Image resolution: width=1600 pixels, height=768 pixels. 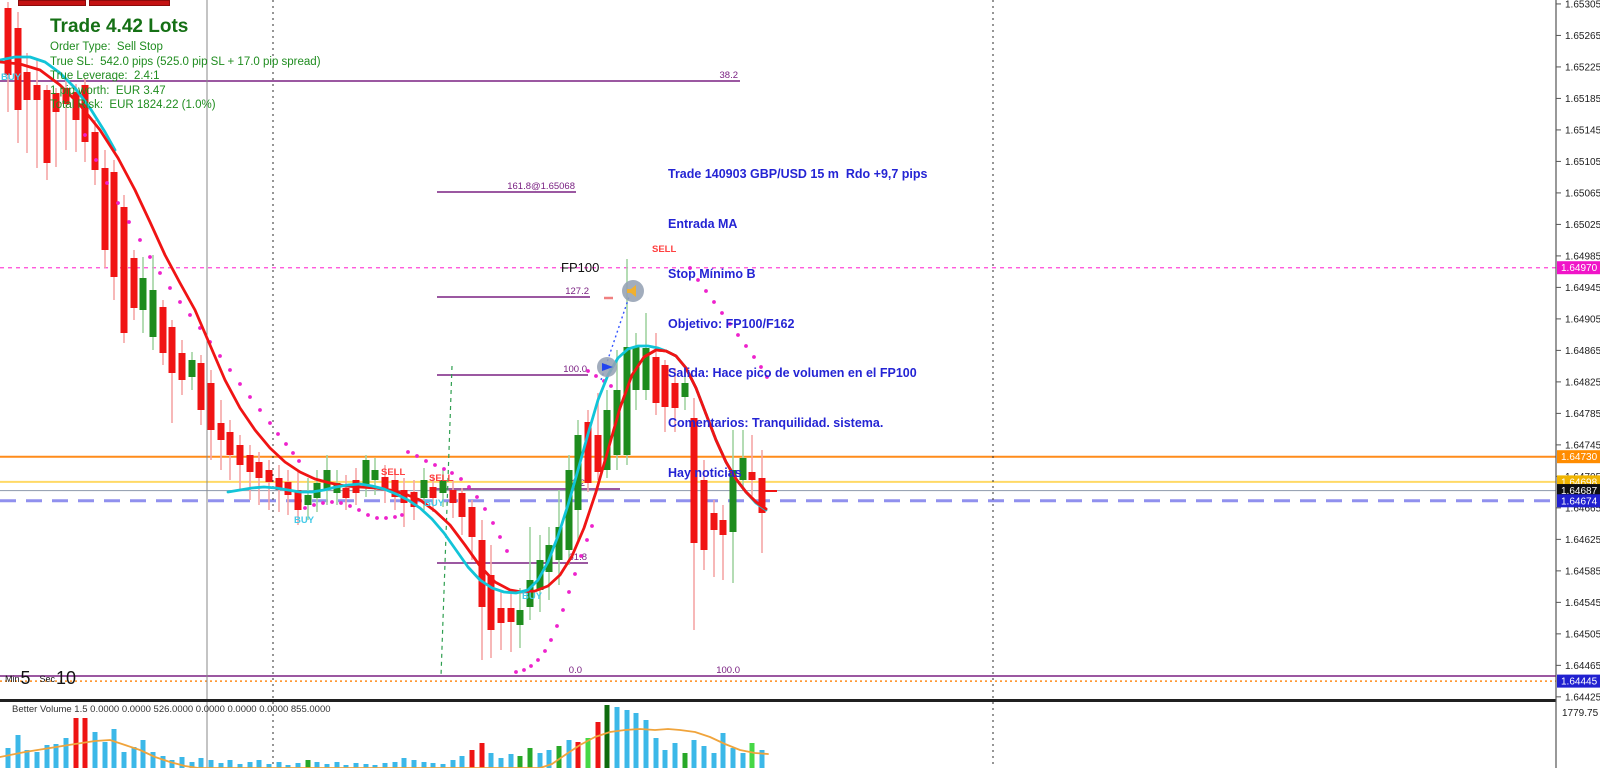 What do you see at coordinates (25, 678) in the screenshot?
I see `timer-min-value: 5` at bounding box center [25, 678].